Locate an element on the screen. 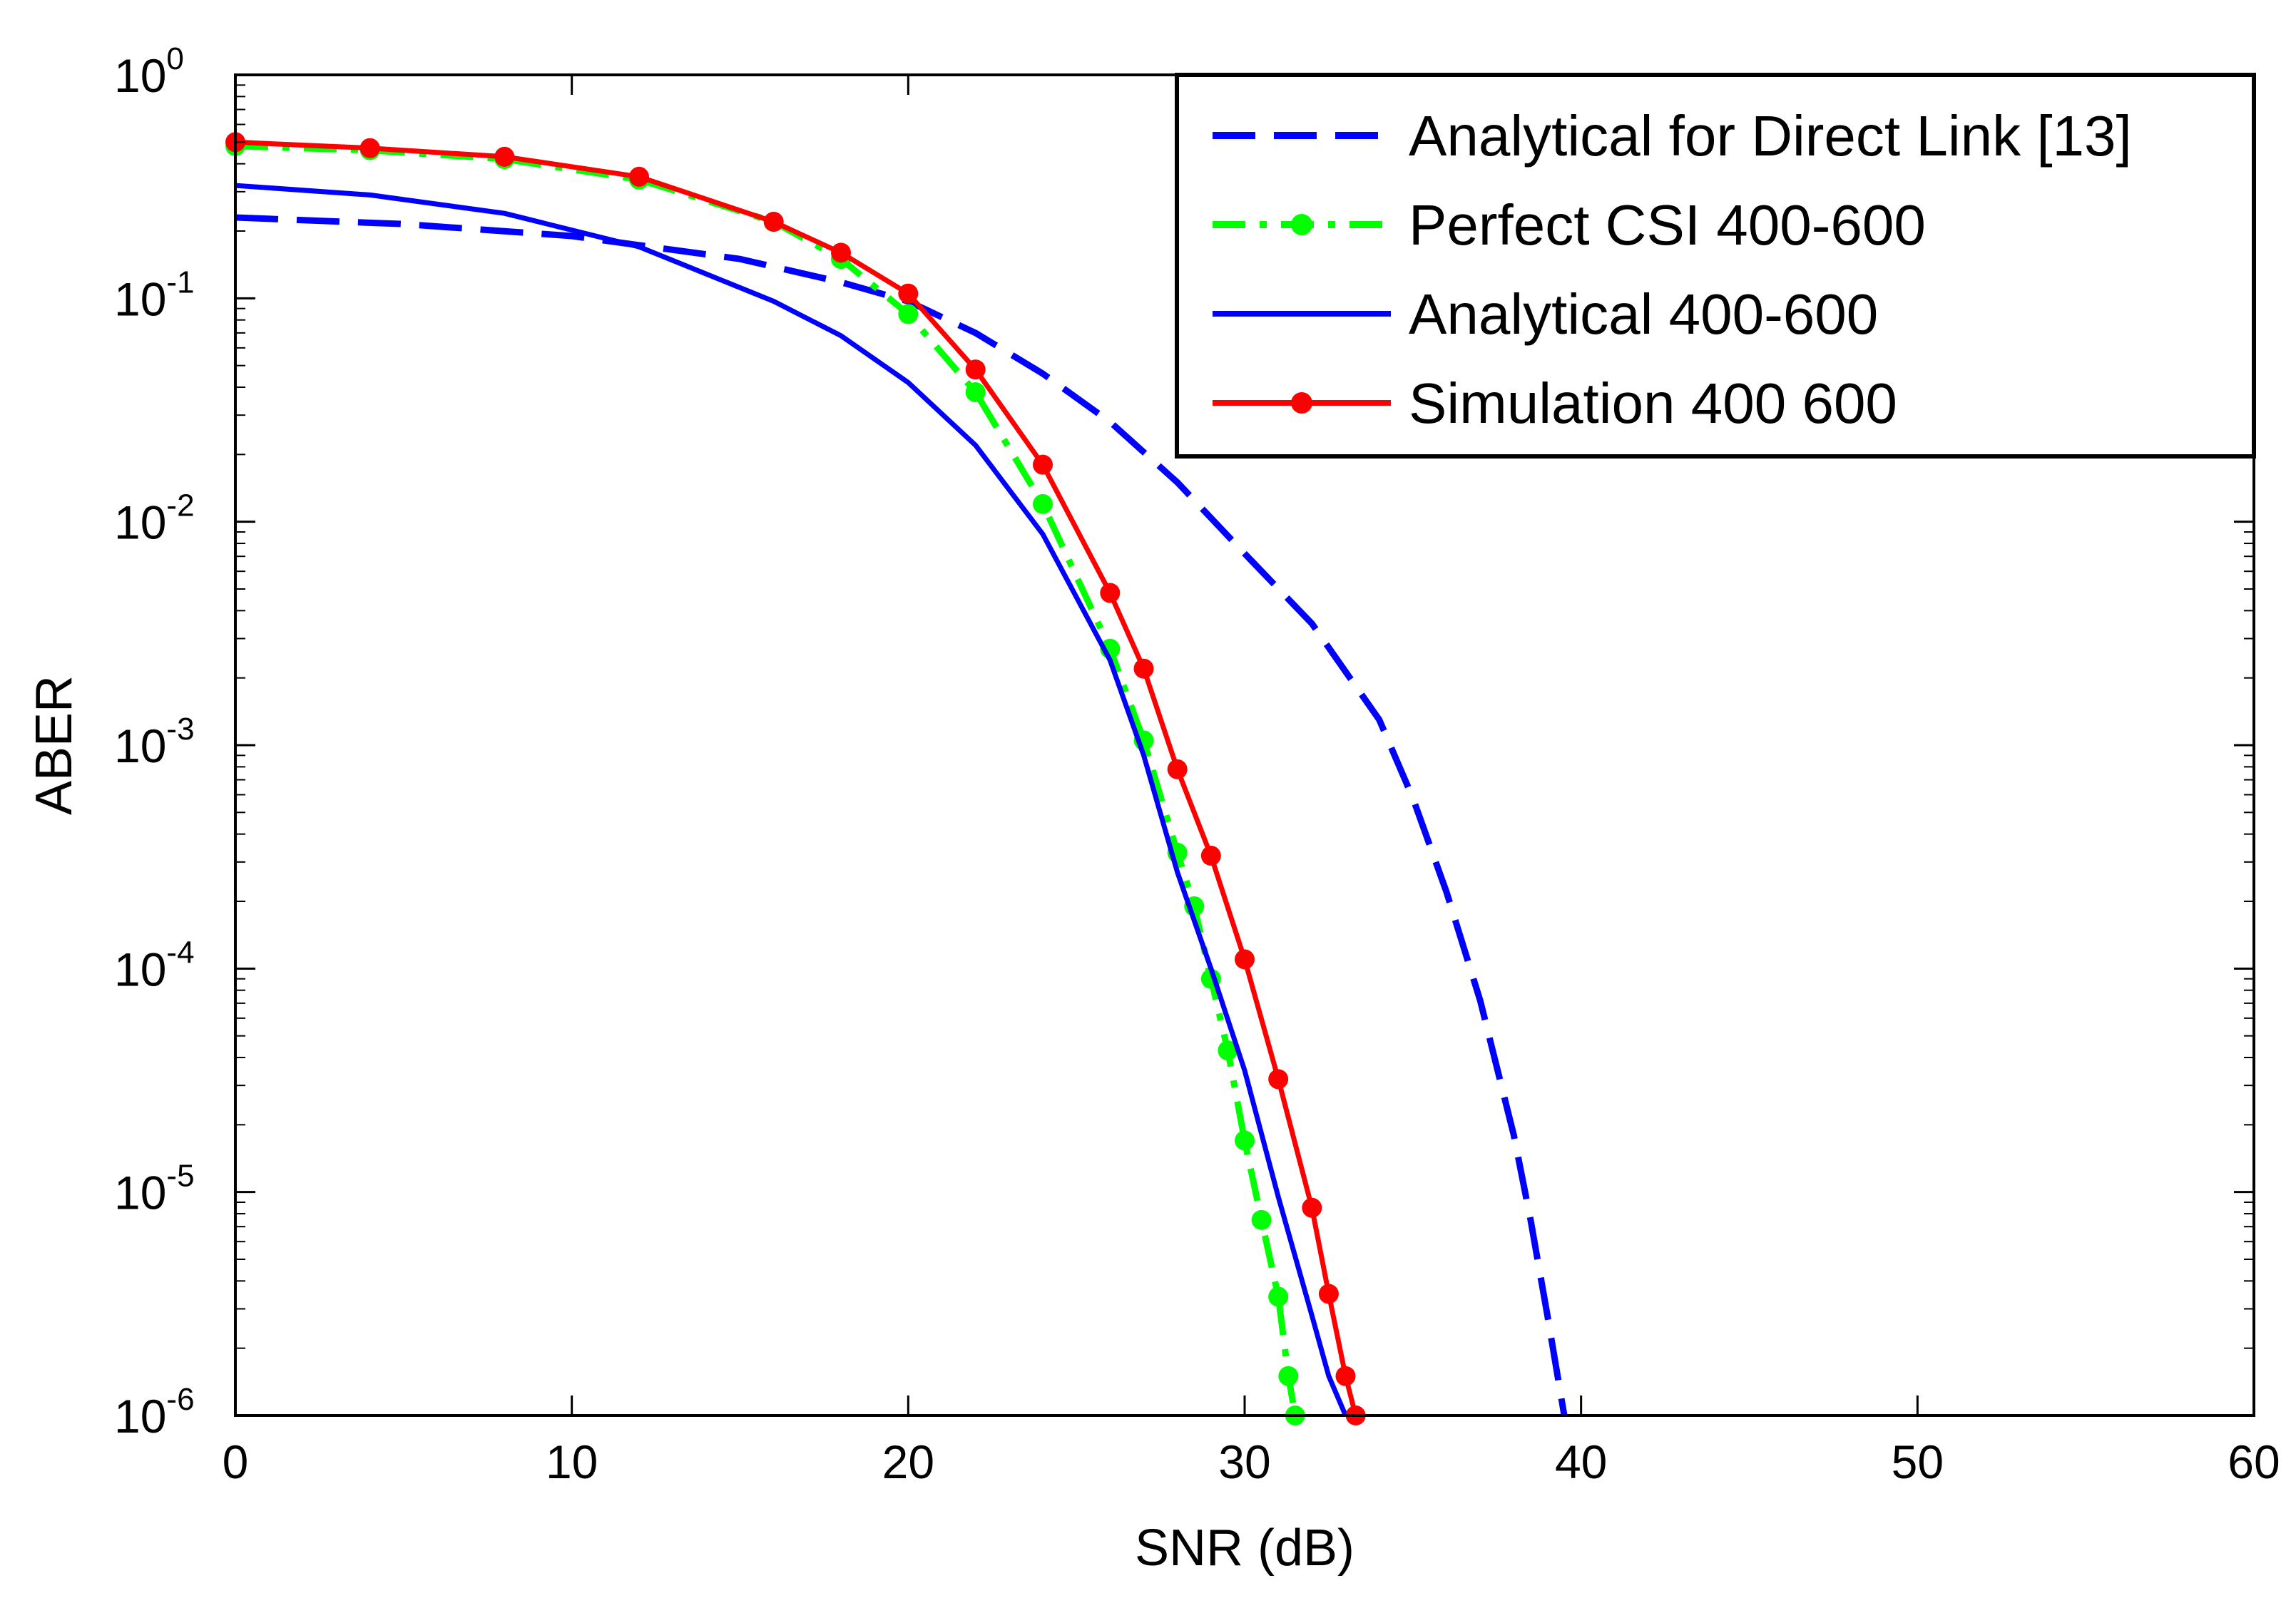 This screenshot has width=2296, height=1603. x-tick-label: 30 is located at coordinates (1244, 1462).